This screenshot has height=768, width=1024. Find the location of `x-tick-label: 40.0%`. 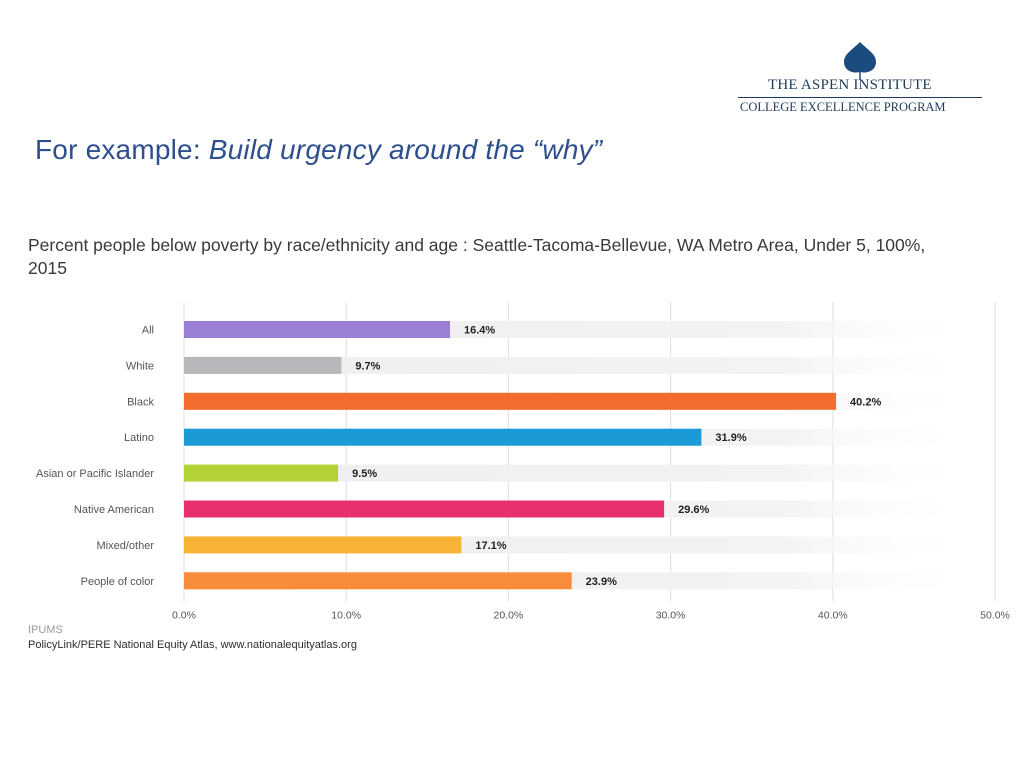

x-tick-label: 40.0% is located at coordinates (833, 614).